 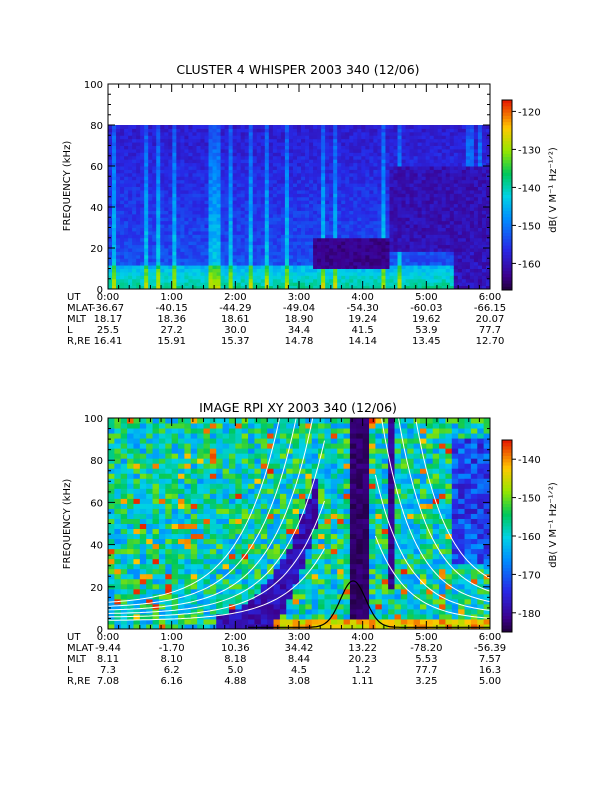 What do you see at coordinates (108, 308) in the screenshot?
I see `cluster-ephemeris-value: -36.67` at bounding box center [108, 308].